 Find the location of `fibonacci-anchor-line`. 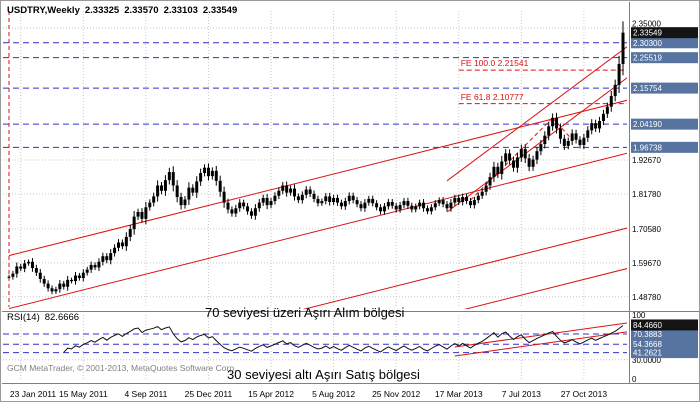

fibonacci-anchor-line is located at coordinates (562, 129).